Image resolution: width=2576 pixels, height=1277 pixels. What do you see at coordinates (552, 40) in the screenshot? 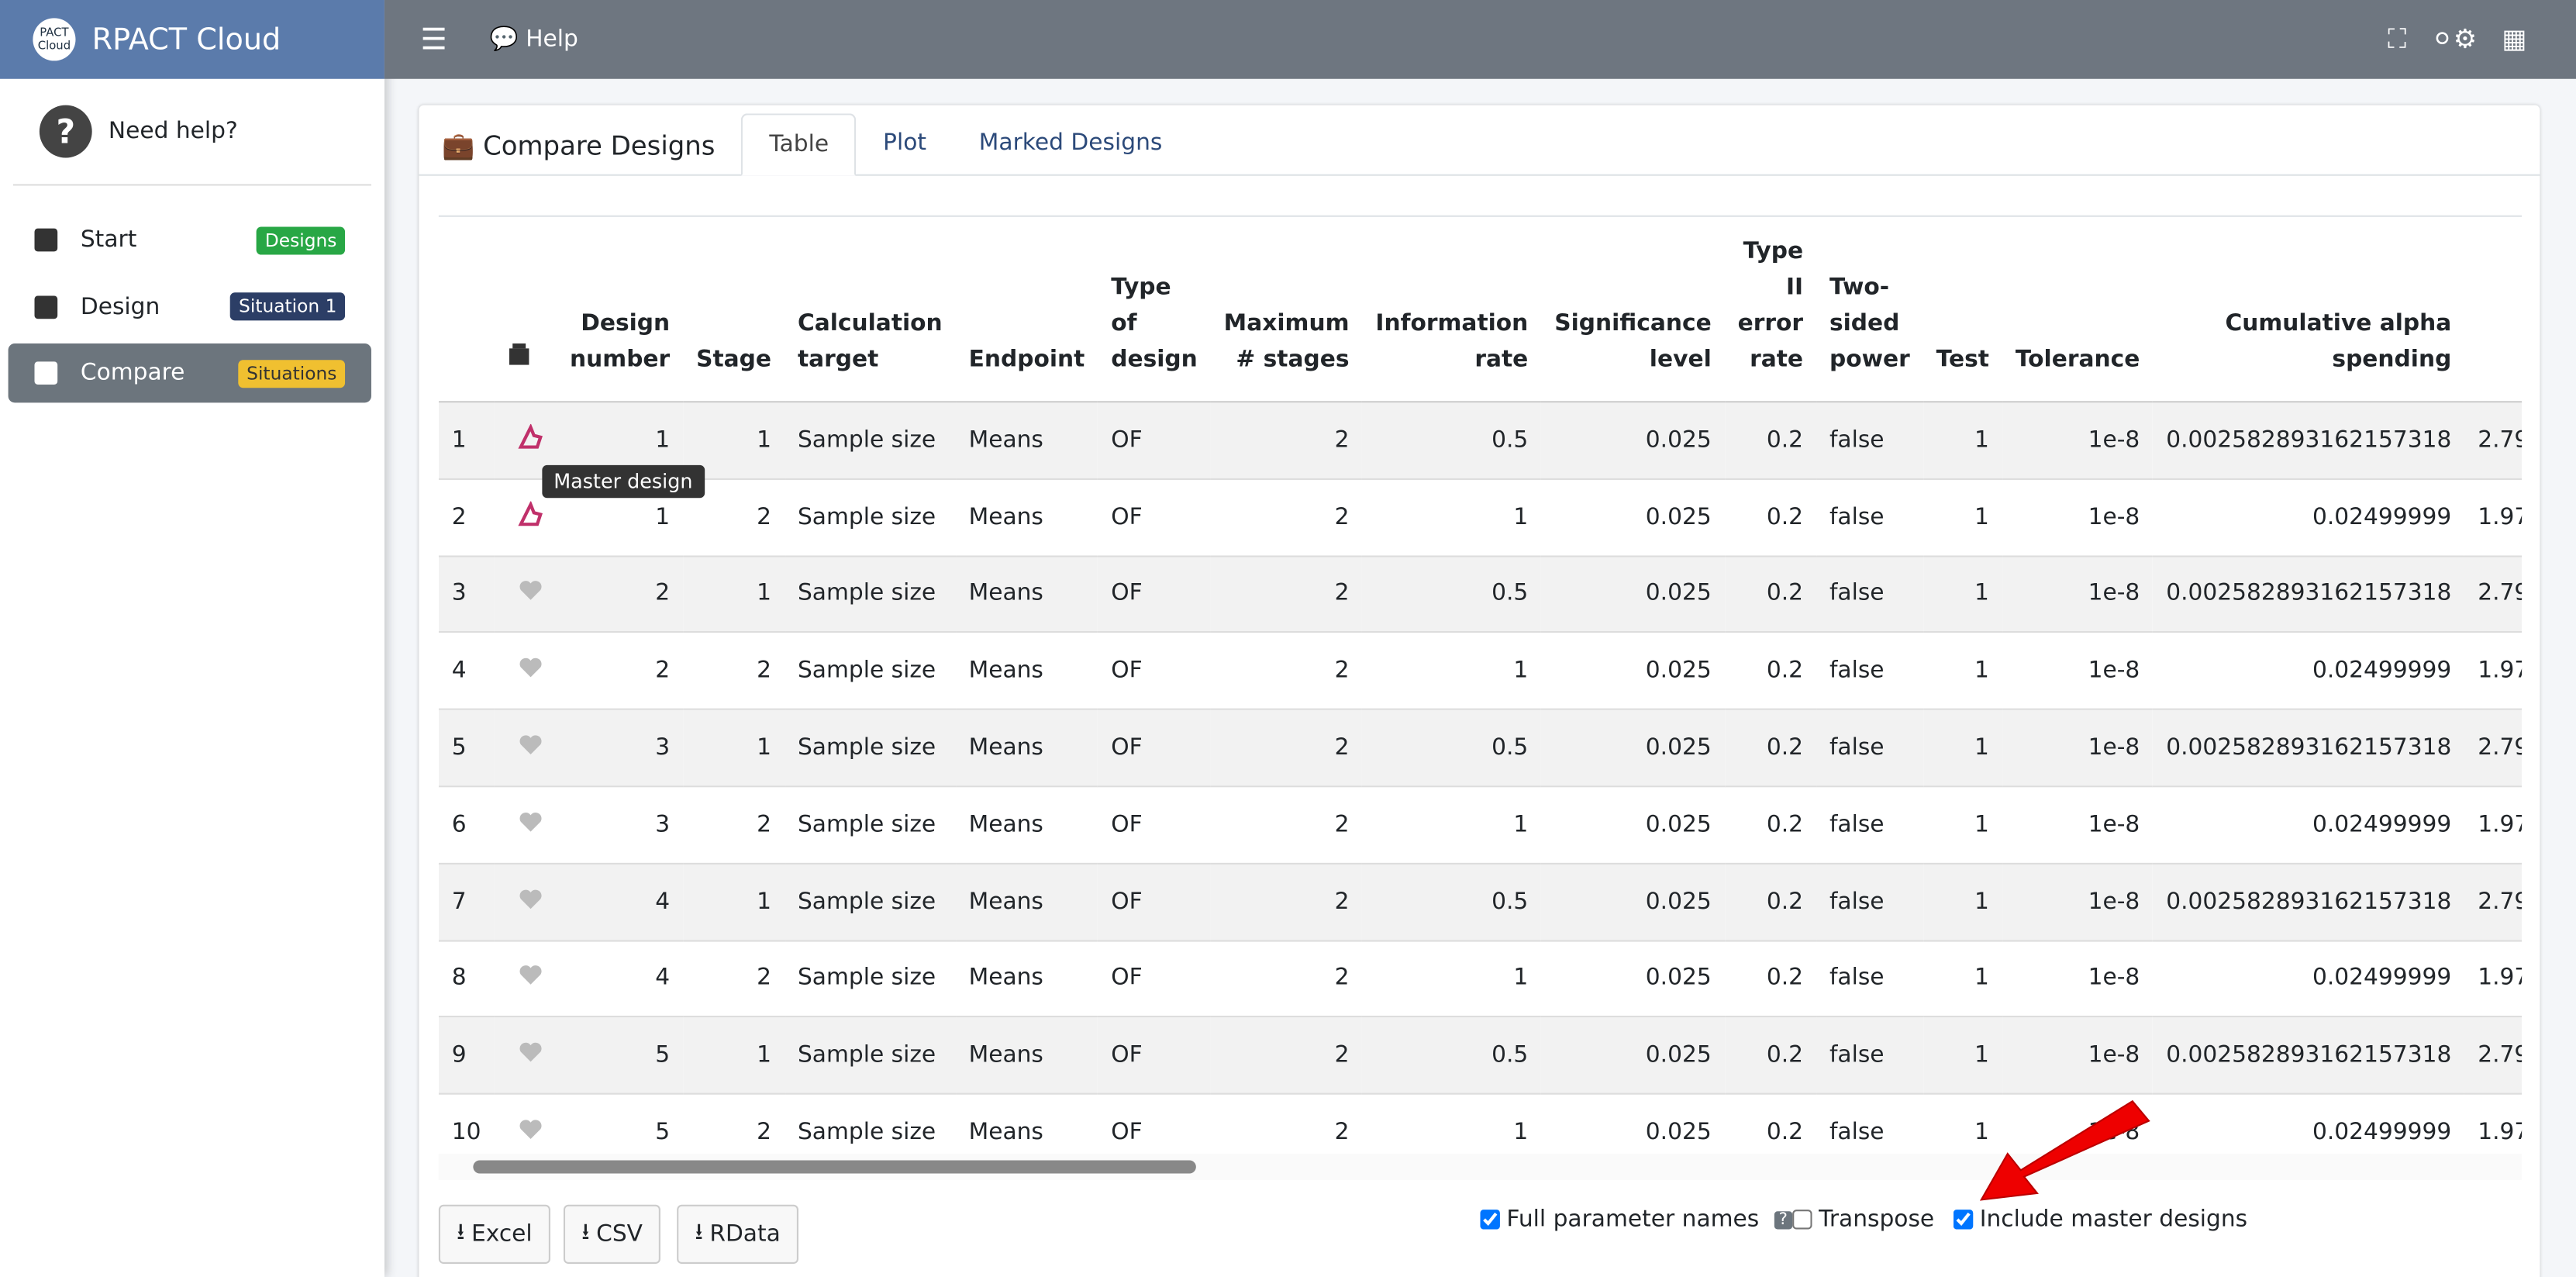
I see `help-text: Help` at bounding box center [552, 40].